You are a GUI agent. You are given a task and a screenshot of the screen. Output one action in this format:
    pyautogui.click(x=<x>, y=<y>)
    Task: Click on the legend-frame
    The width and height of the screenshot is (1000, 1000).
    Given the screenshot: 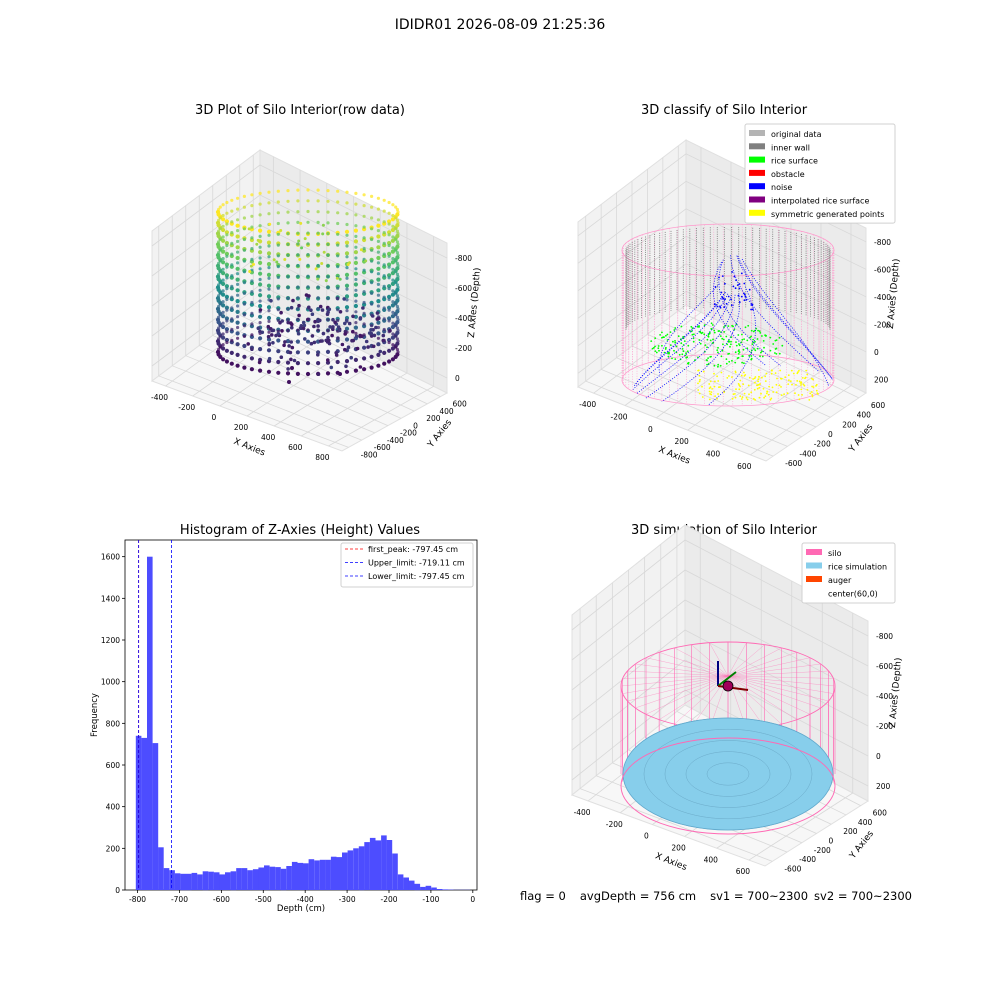 What is the action you would take?
    pyautogui.click(x=407, y=565)
    